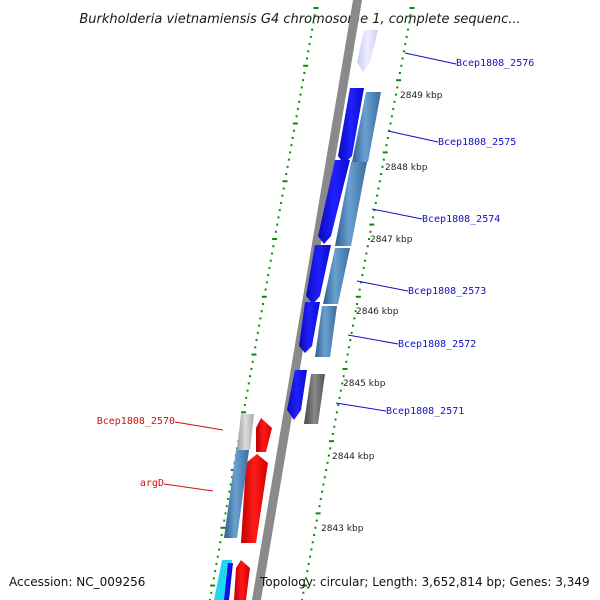 The width and height of the screenshot is (600, 600). I want to click on leader-line-argd, so click(188, 487).